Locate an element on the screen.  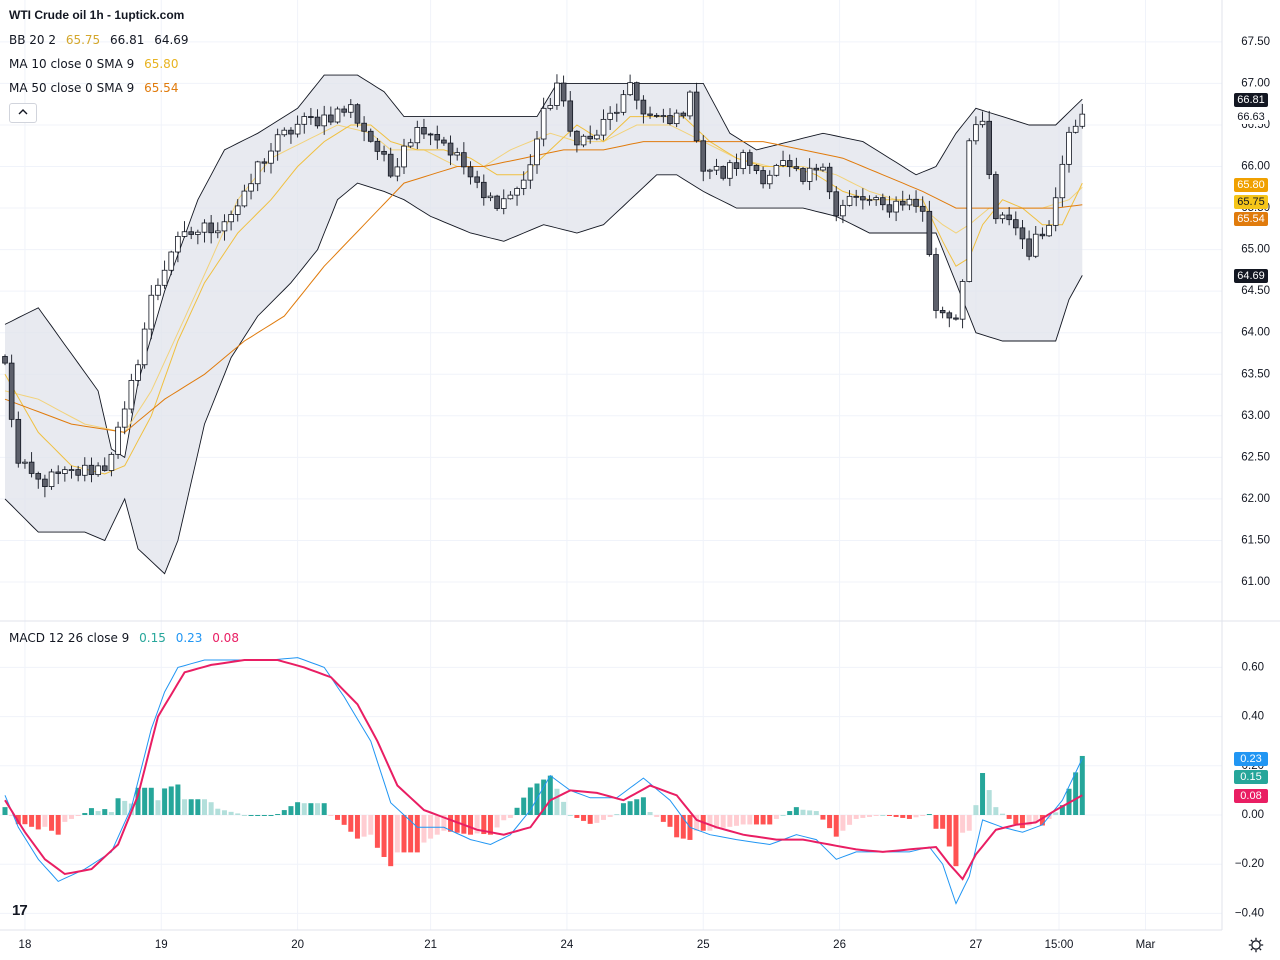
signal-badge: 0.15 is located at coordinates (1251, 777).